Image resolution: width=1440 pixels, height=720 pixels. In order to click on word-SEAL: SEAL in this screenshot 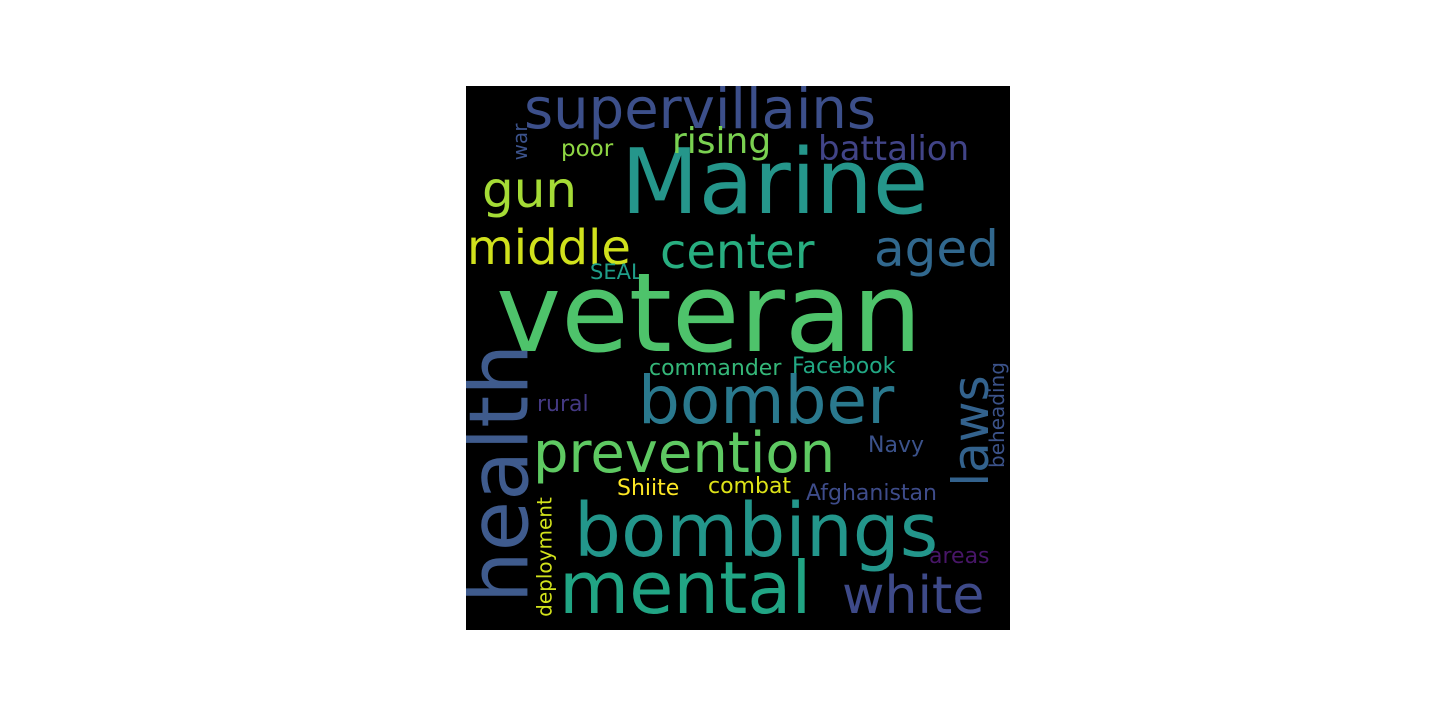, I will do `click(616, 272)`.